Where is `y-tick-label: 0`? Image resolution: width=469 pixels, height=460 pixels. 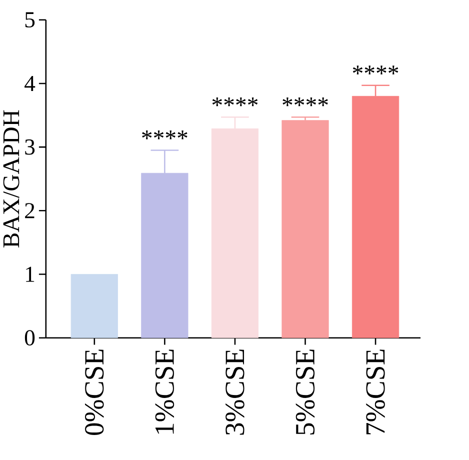
y-tick-label: 0 is located at coordinates (29, 338).